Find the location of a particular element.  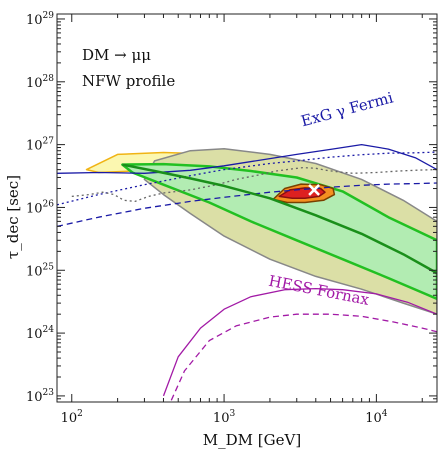

x-tick-label: 103 is located at coordinates (224, 417).